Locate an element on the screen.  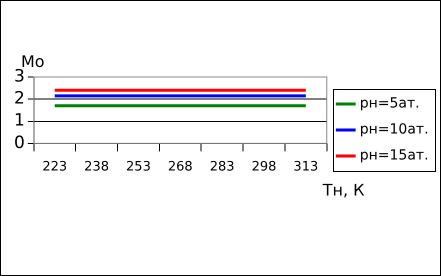
y-tick-label: 3 is located at coordinates (19, 76).